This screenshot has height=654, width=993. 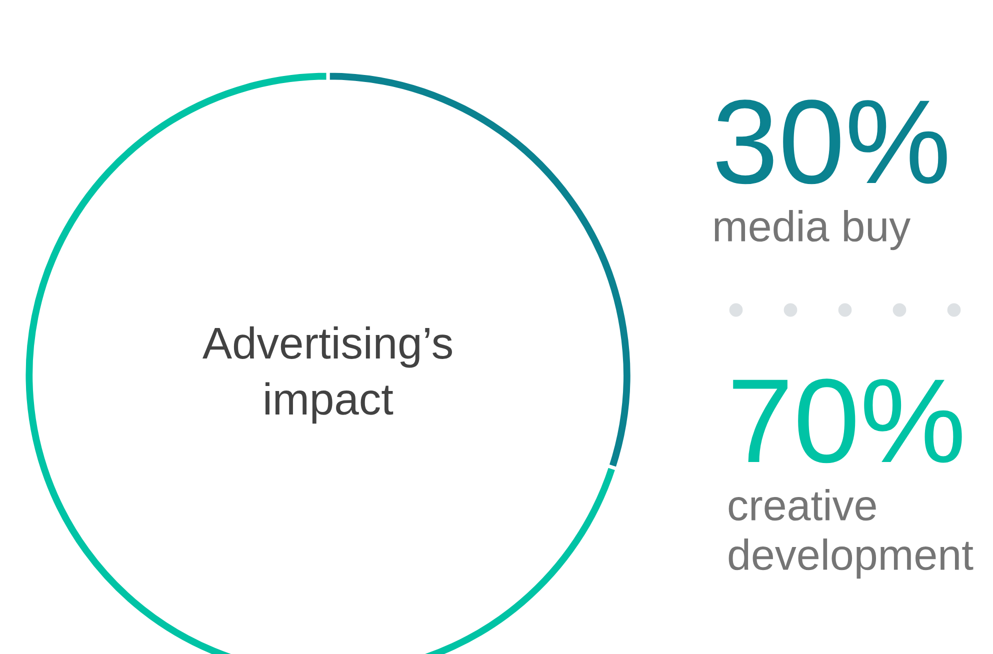 I want to click on slice-label: media buy, so click(x=812, y=230).